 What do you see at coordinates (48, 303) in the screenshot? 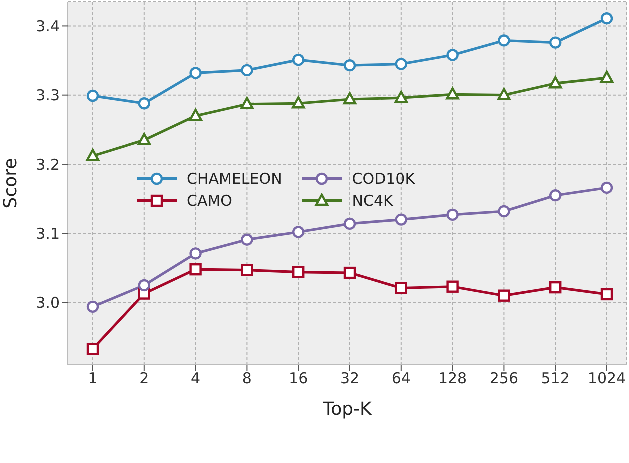
I see `y-tick-label: 3.0` at bounding box center [48, 303].